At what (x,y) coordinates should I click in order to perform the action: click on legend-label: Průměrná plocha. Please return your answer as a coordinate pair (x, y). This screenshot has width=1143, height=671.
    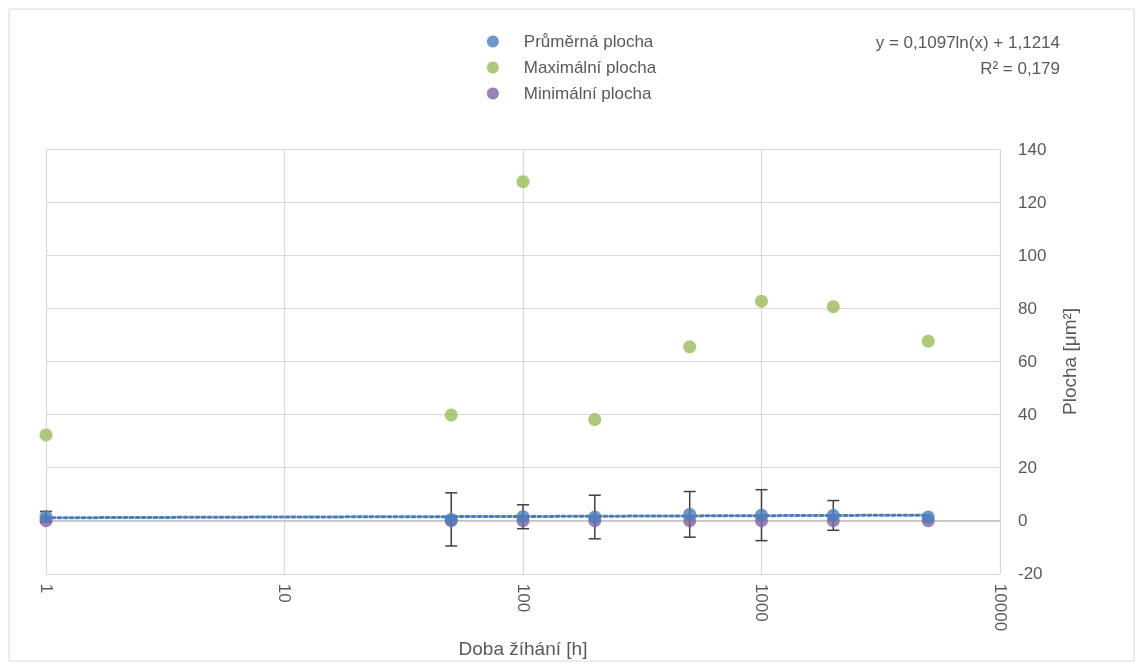
    Looking at the image, I should click on (588, 41).